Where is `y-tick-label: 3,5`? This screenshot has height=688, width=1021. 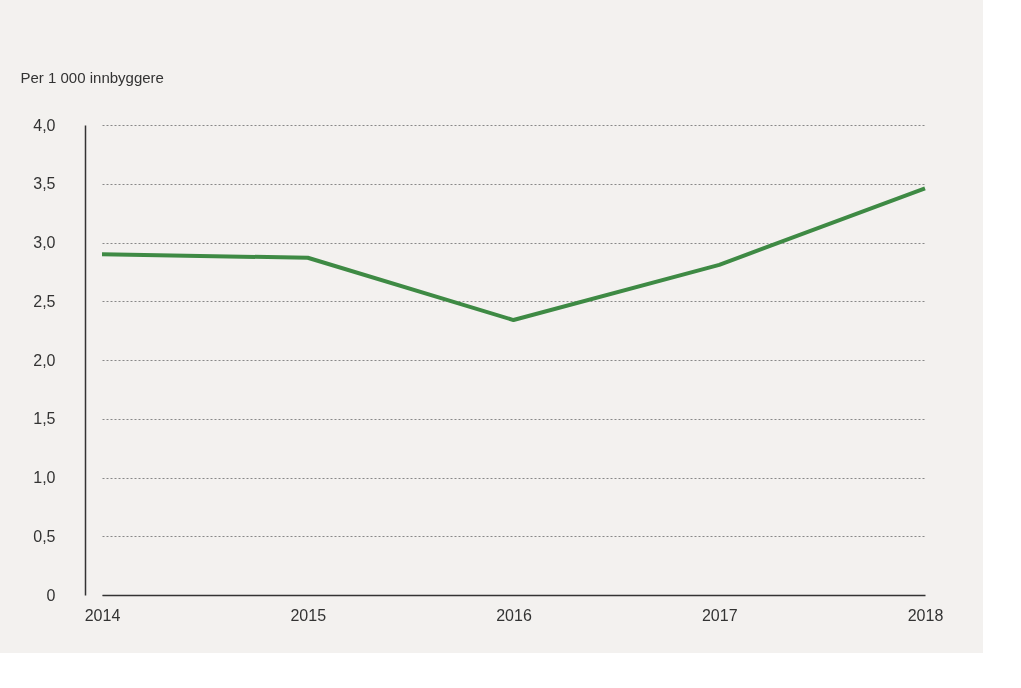
y-tick-label: 3,5 is located at coordinates (44, 184).